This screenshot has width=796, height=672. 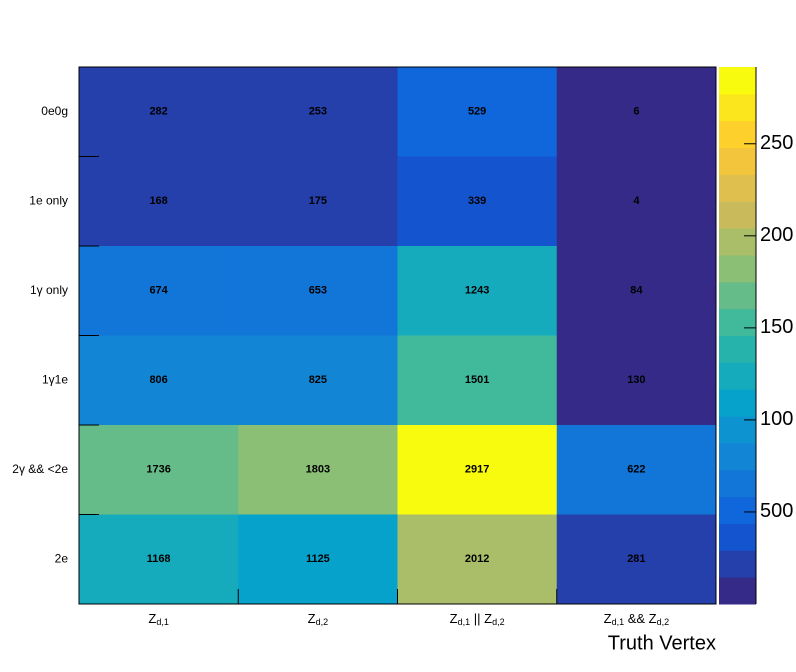 What do you see at coordinates (776, 327) in the screenshot?
I see `colorbar-tick-label: 150` at bounding box center [776, 327].